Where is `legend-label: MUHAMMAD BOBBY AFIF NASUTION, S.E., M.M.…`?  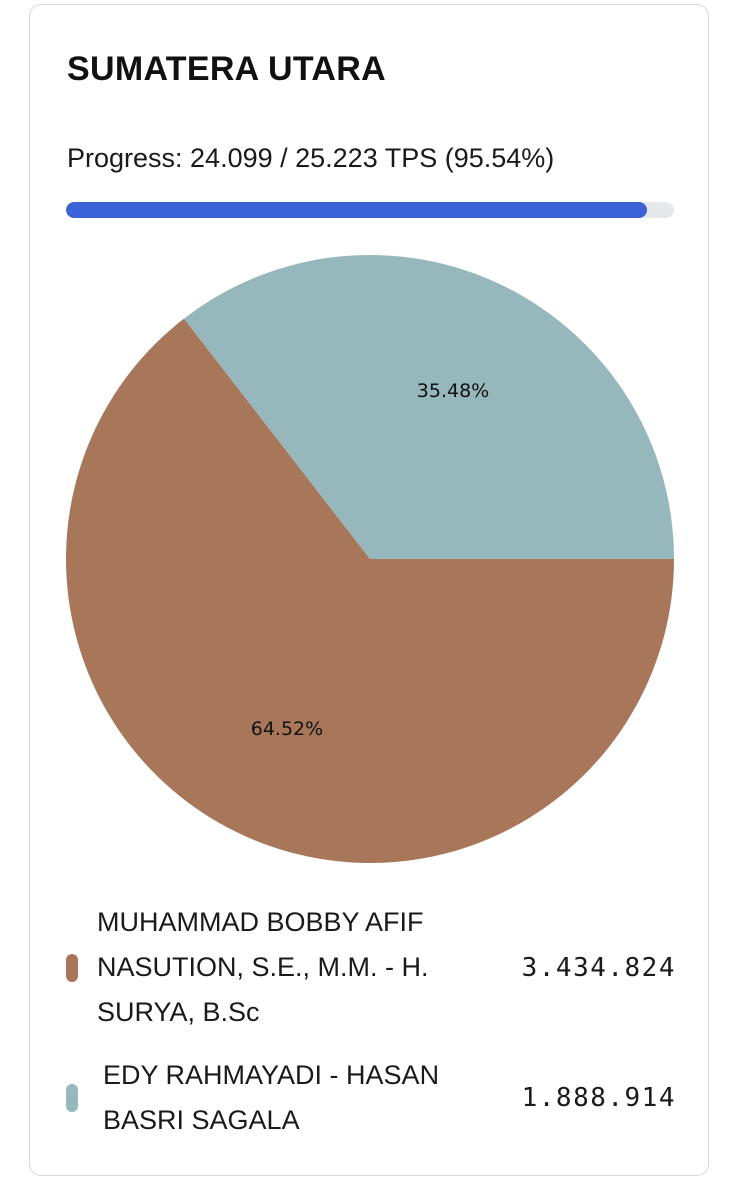 legend-label: MUHAMMAD BOBBY AFIF NASUTION, S.E., M.M.… is located at coordinates (263, 967).